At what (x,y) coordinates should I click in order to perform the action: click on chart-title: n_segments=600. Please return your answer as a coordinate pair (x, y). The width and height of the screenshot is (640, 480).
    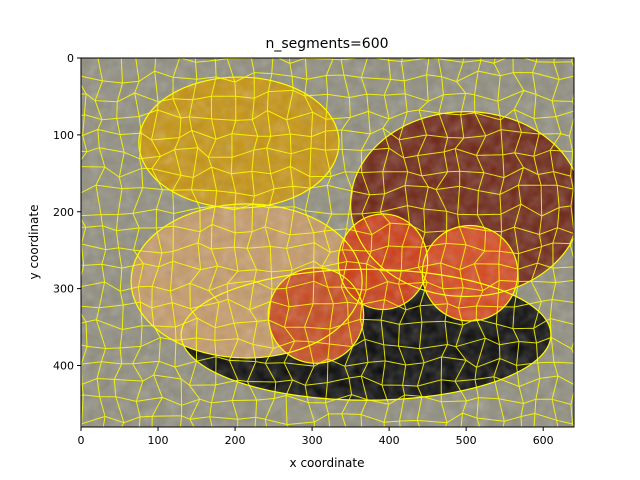
    Looking at the image, I should click on (326, 44).